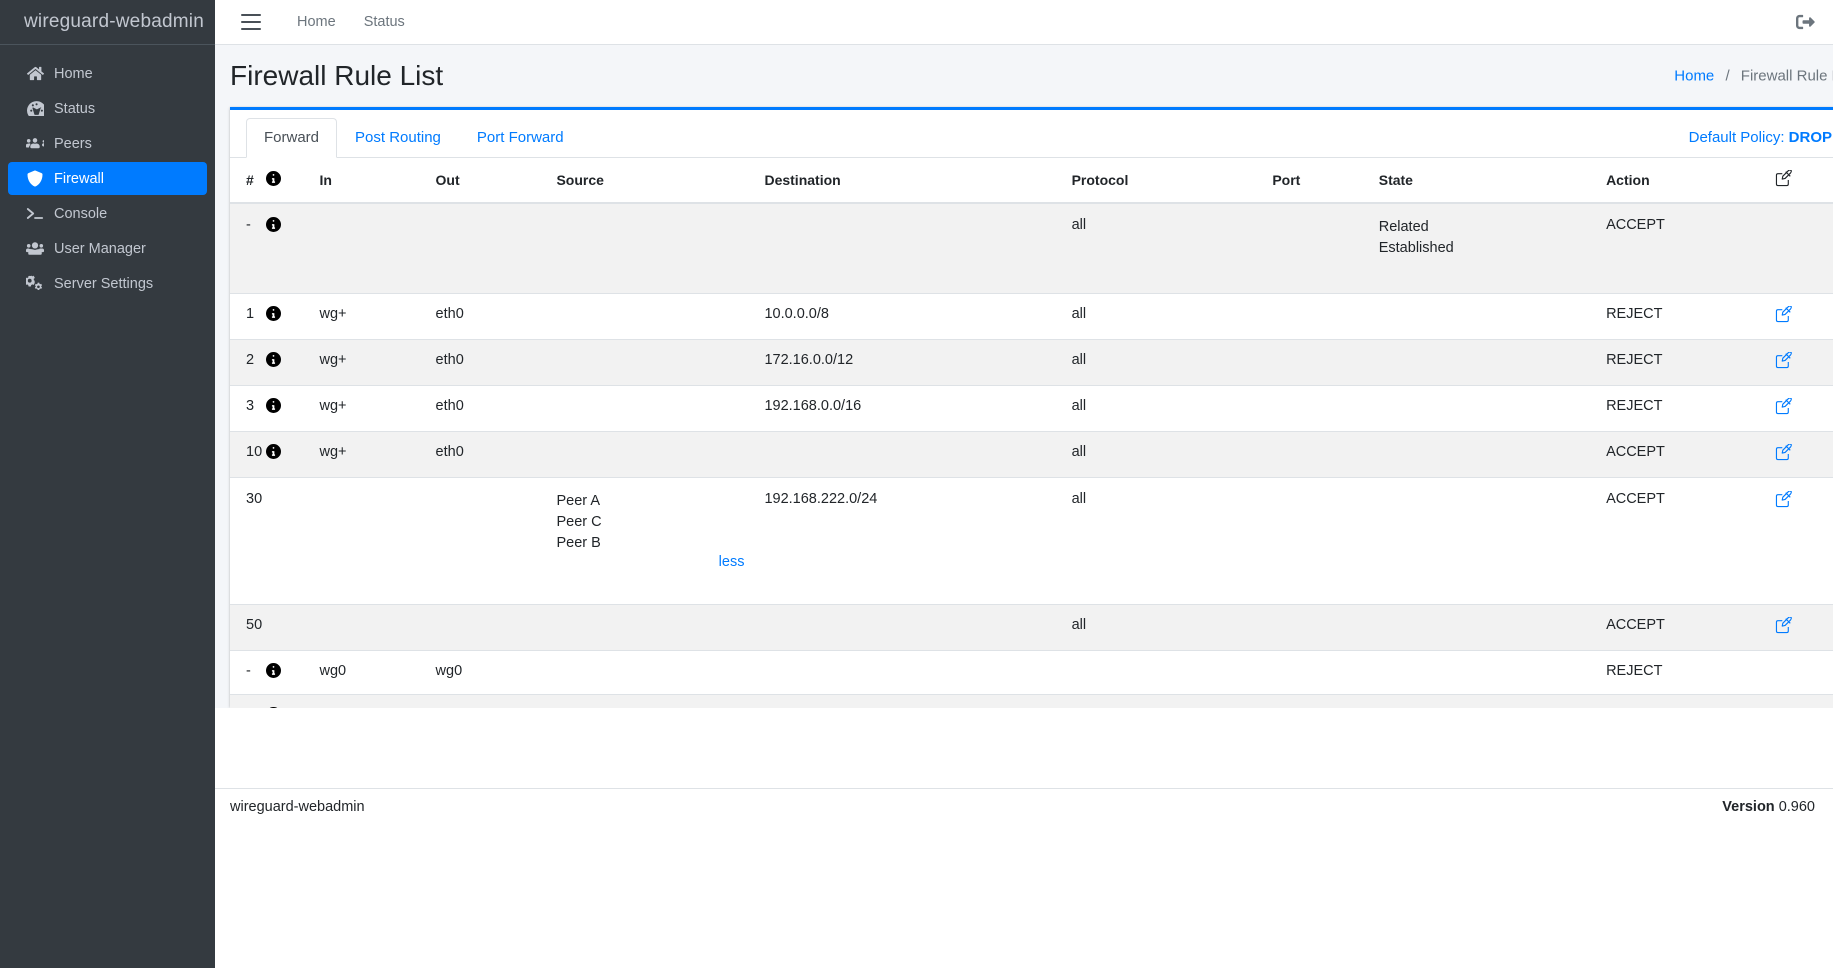  Describe the element at coordinates (1172, 181) in the screenshot. I see `column-header-protocol: Protocol` at that location.